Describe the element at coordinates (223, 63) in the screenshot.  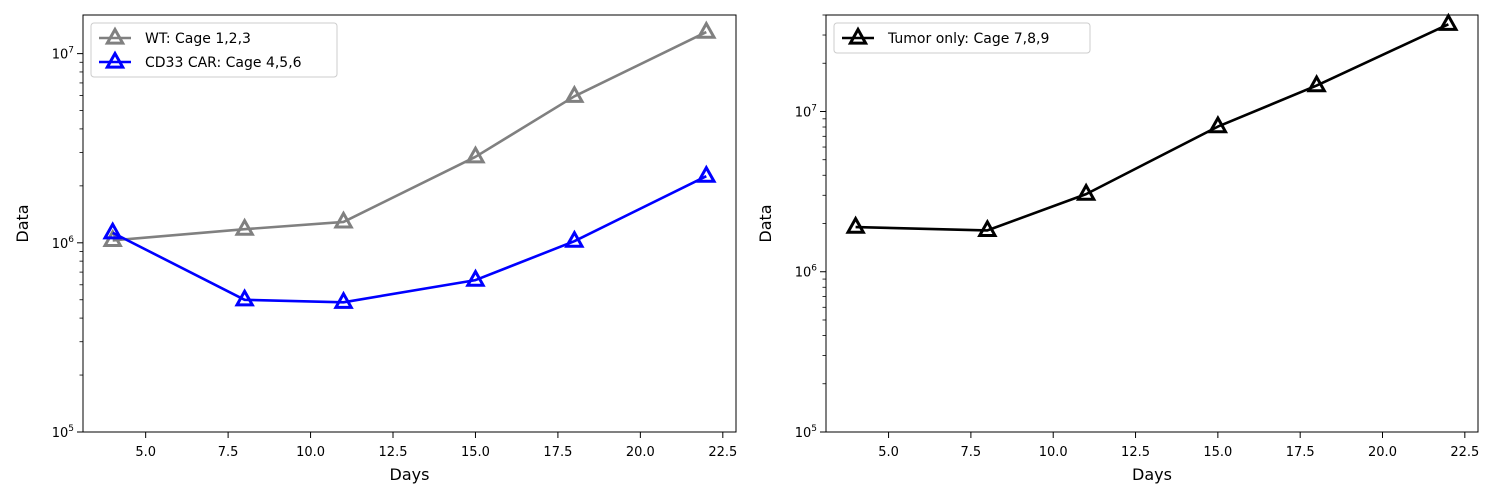
I see `legend-entry: CD33 CAR: Cage 4,5,6` at that location.